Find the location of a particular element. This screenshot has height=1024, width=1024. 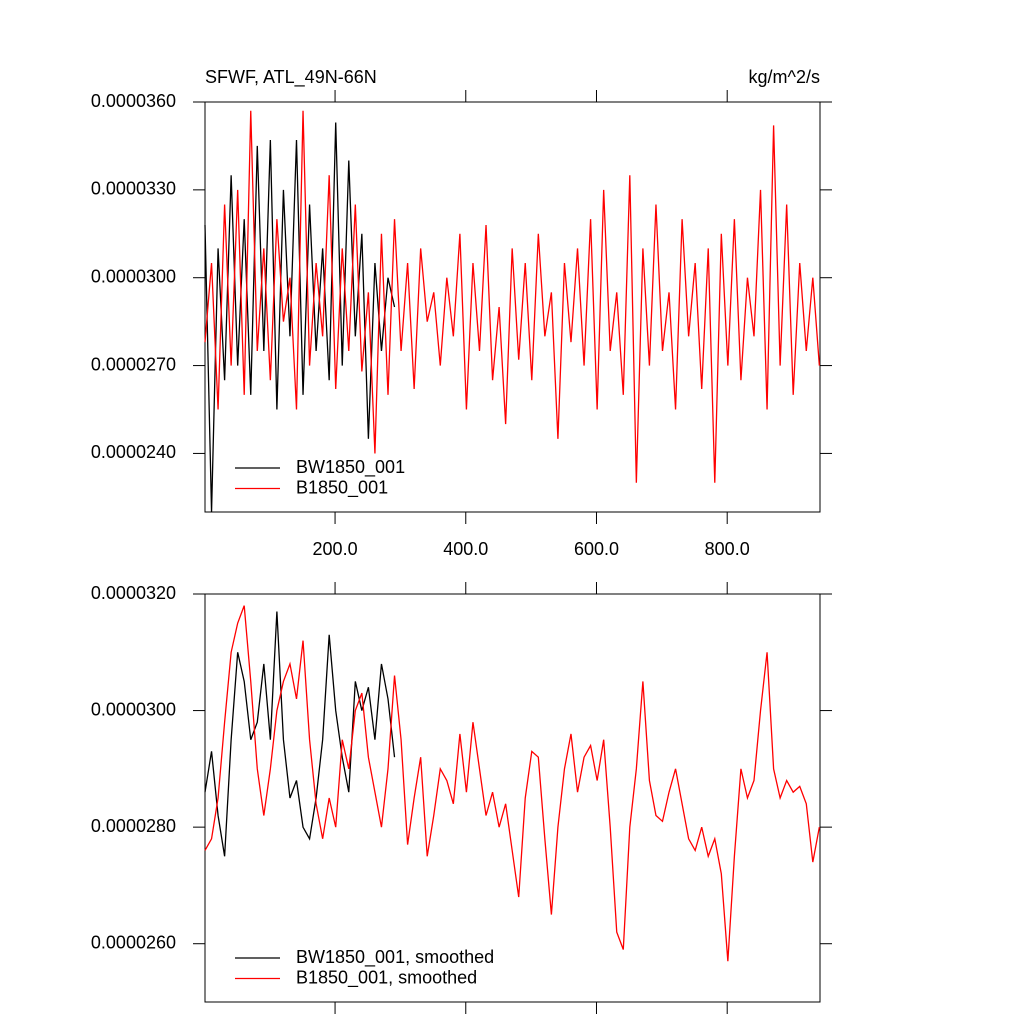

y-tick-label: 0.0000320 is located at coordinates (133, 593).